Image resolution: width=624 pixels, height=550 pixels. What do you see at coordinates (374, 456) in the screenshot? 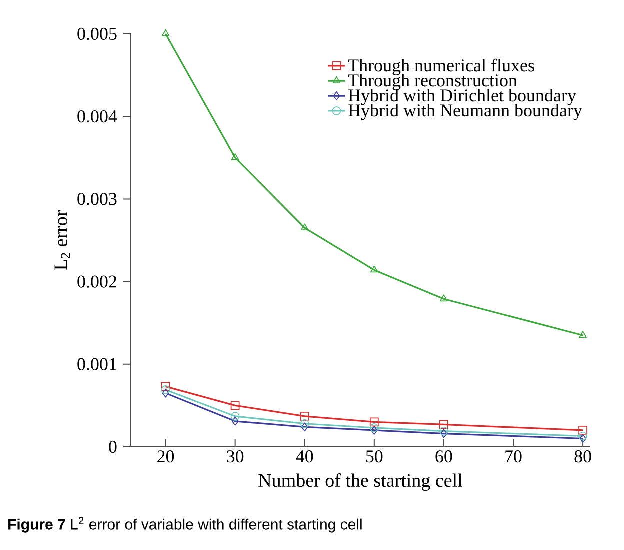
I see `x-tick-label: 50` at bounding box center [374, 456].